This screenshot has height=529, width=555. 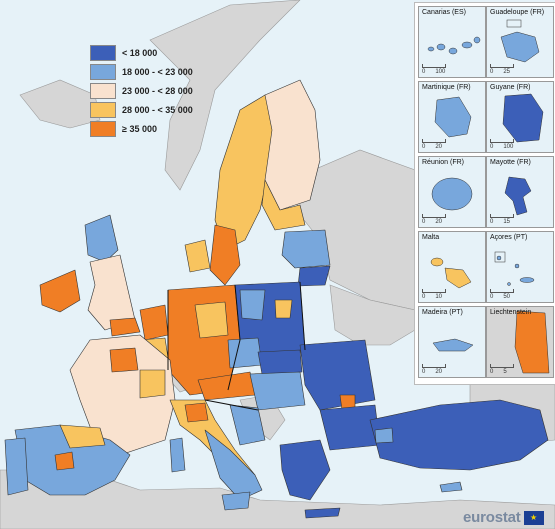 I want to click on inset-title: Madeira (PT), so click(x=442, y=312).